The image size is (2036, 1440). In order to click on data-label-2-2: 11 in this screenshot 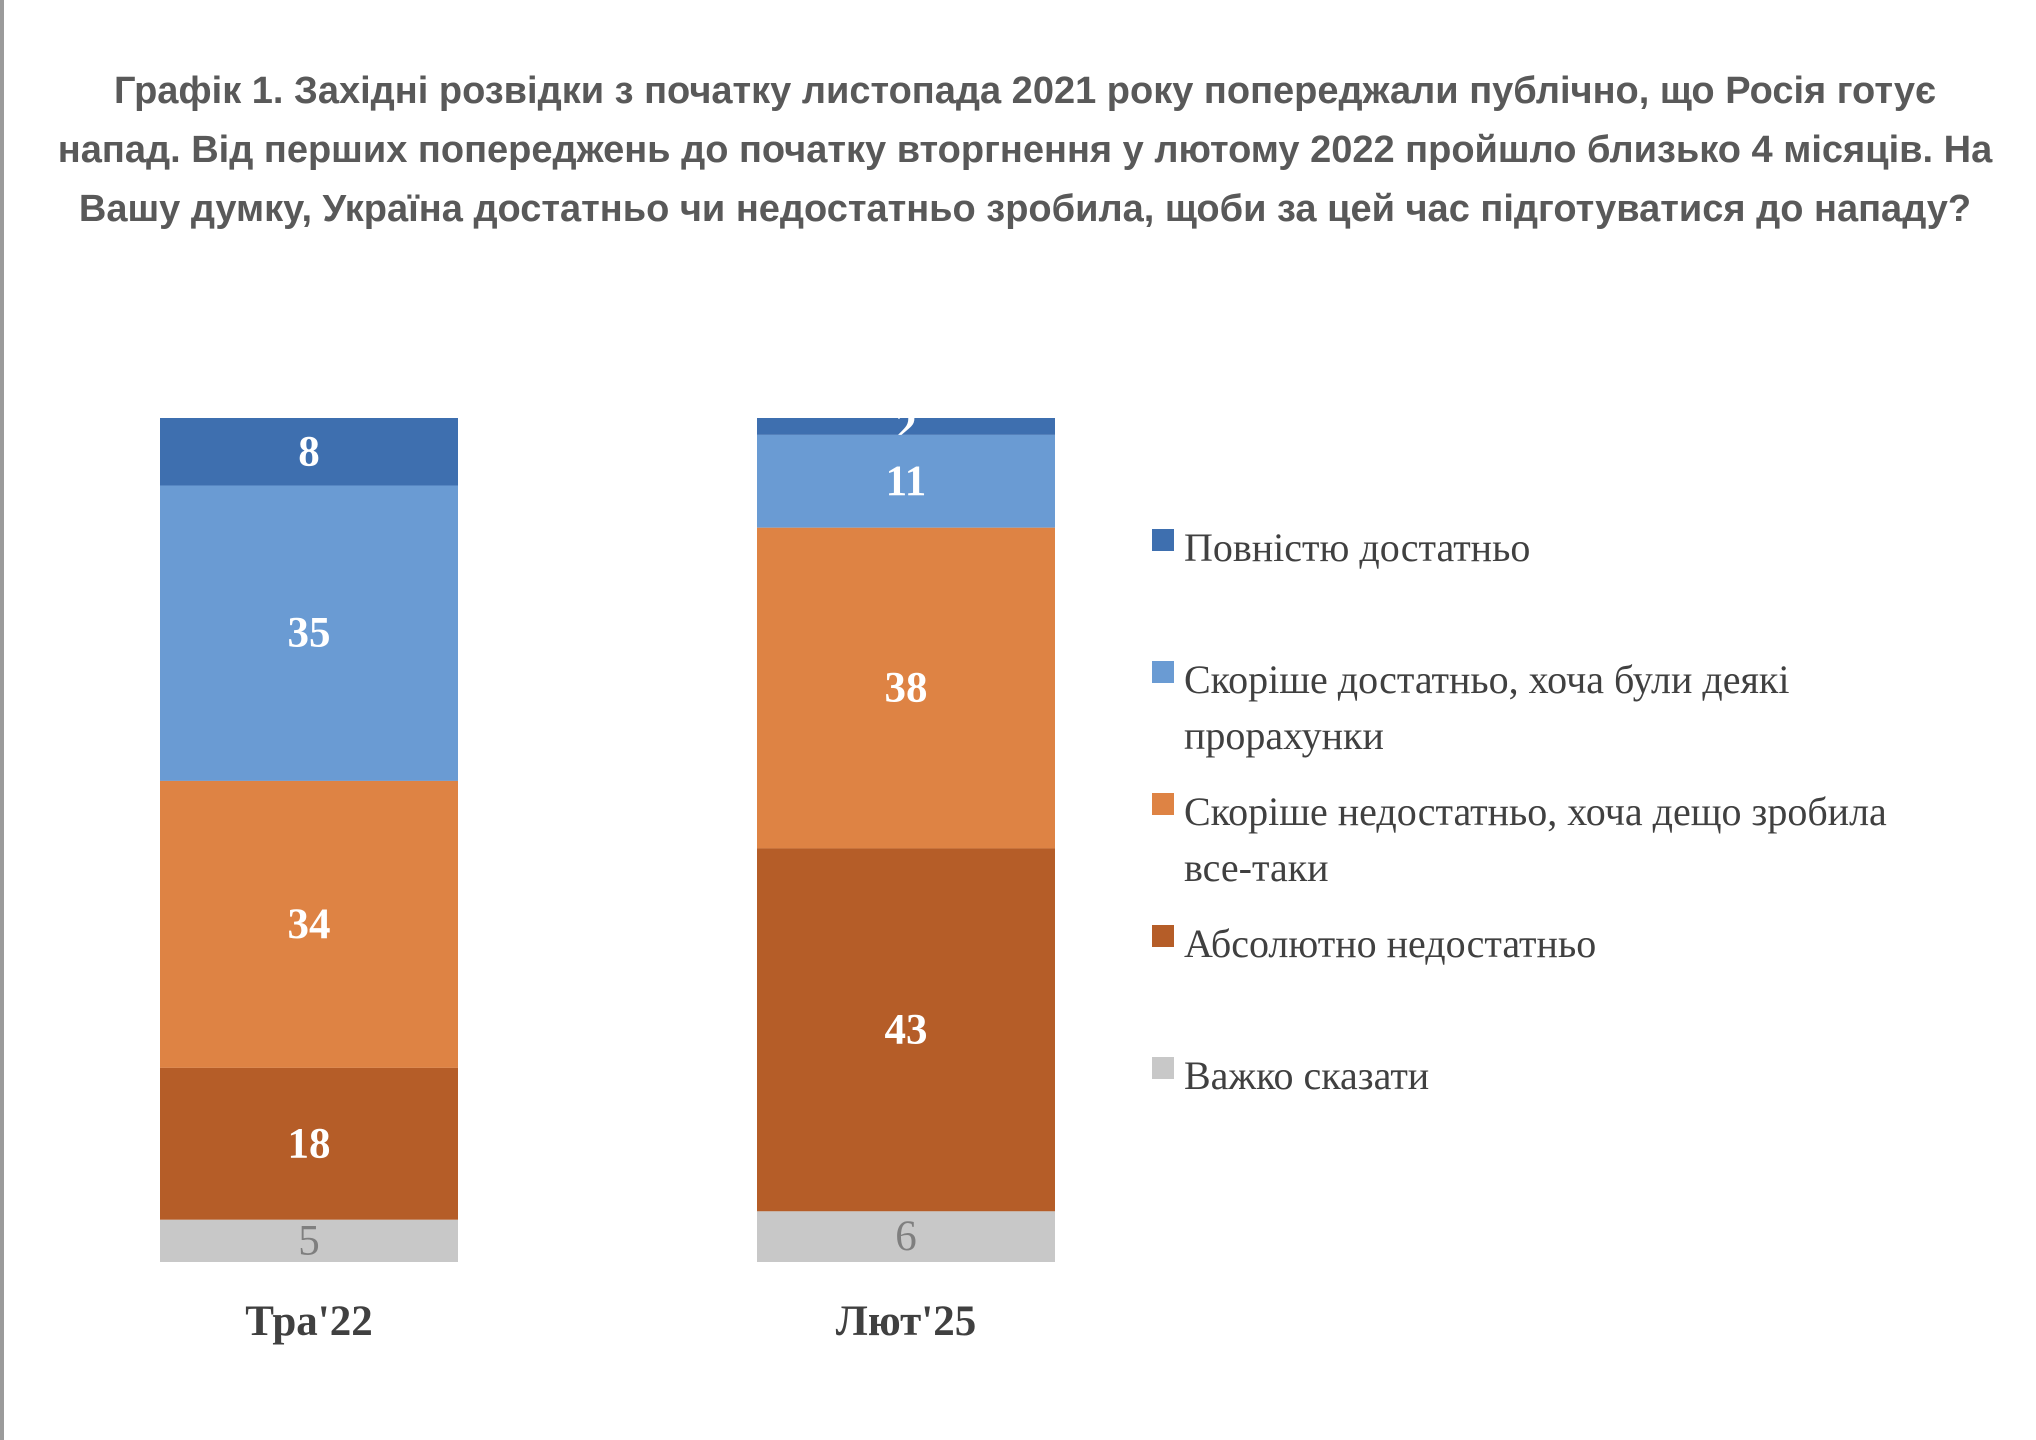, I will do `click(906, 481)`.